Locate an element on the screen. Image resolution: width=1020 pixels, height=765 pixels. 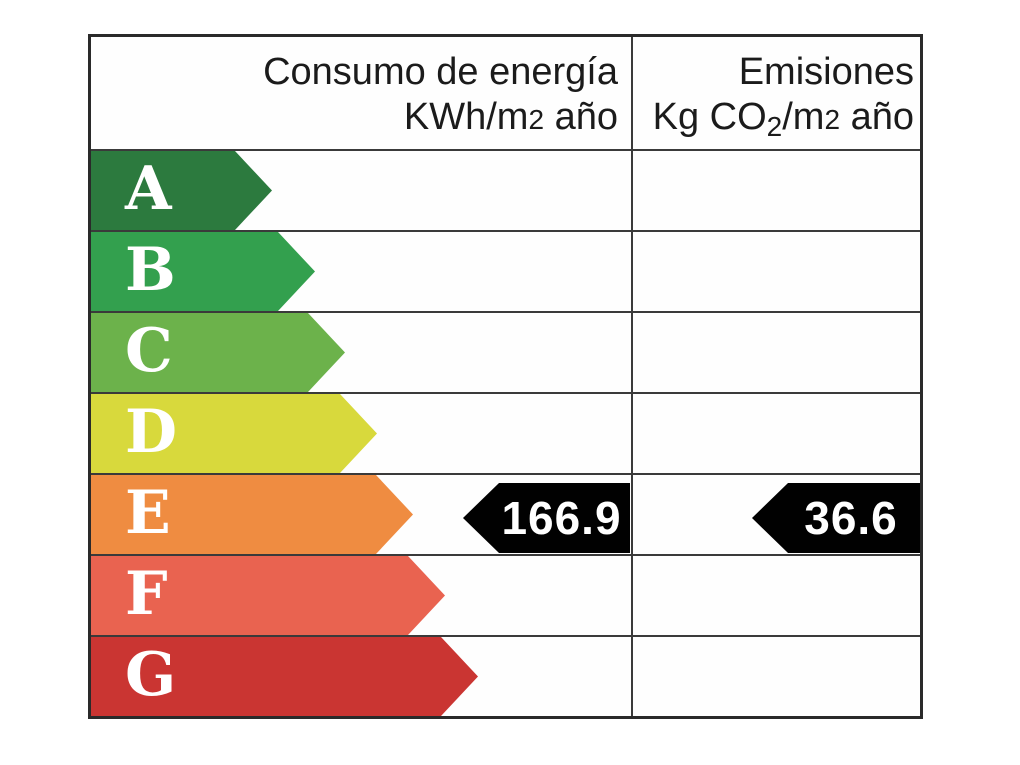
consumption-value: 166.9 is located at coordinates (561, 518).